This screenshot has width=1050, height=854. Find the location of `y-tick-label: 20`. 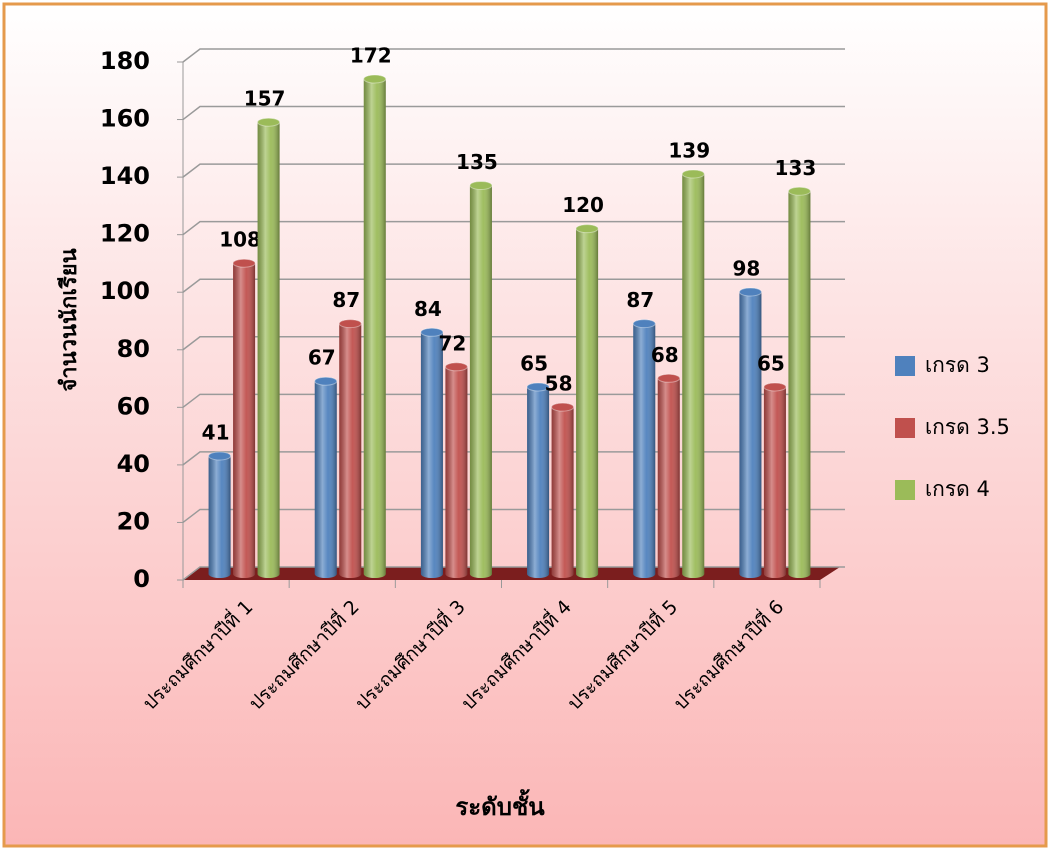

y-tick-label: 20 is located at coordinates (133, 521).